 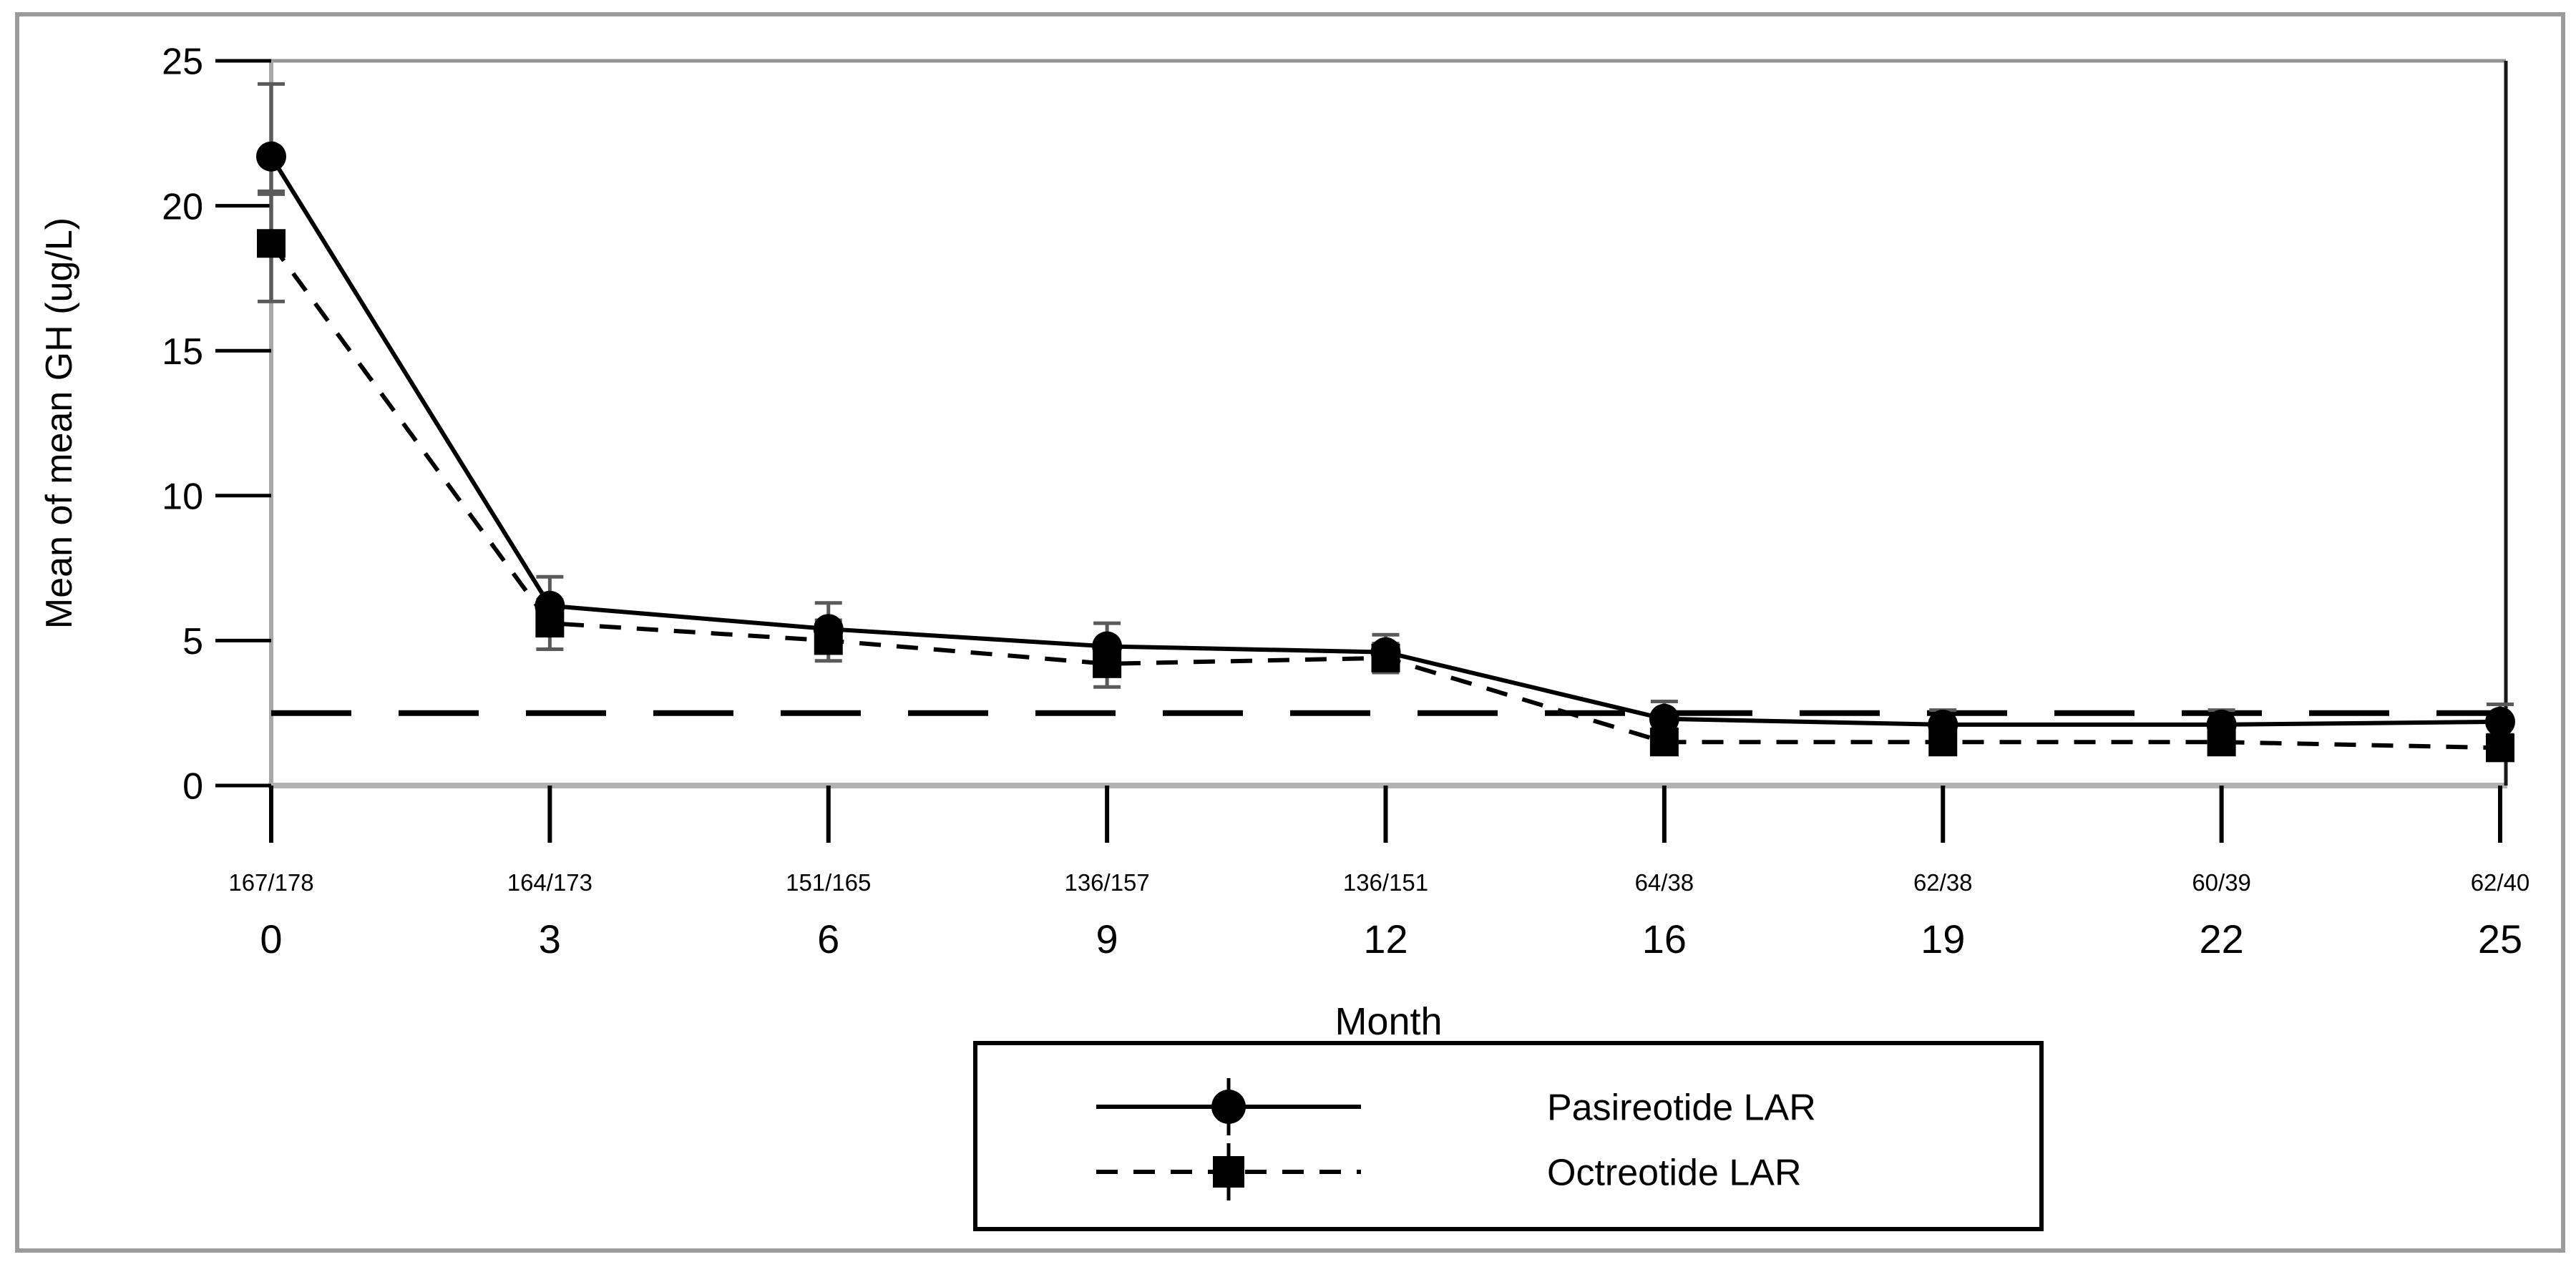 What do you see at coordinates (550, 939) in the screenshot?
I see `x-month-label: 3` at bounding box center [550, 939].